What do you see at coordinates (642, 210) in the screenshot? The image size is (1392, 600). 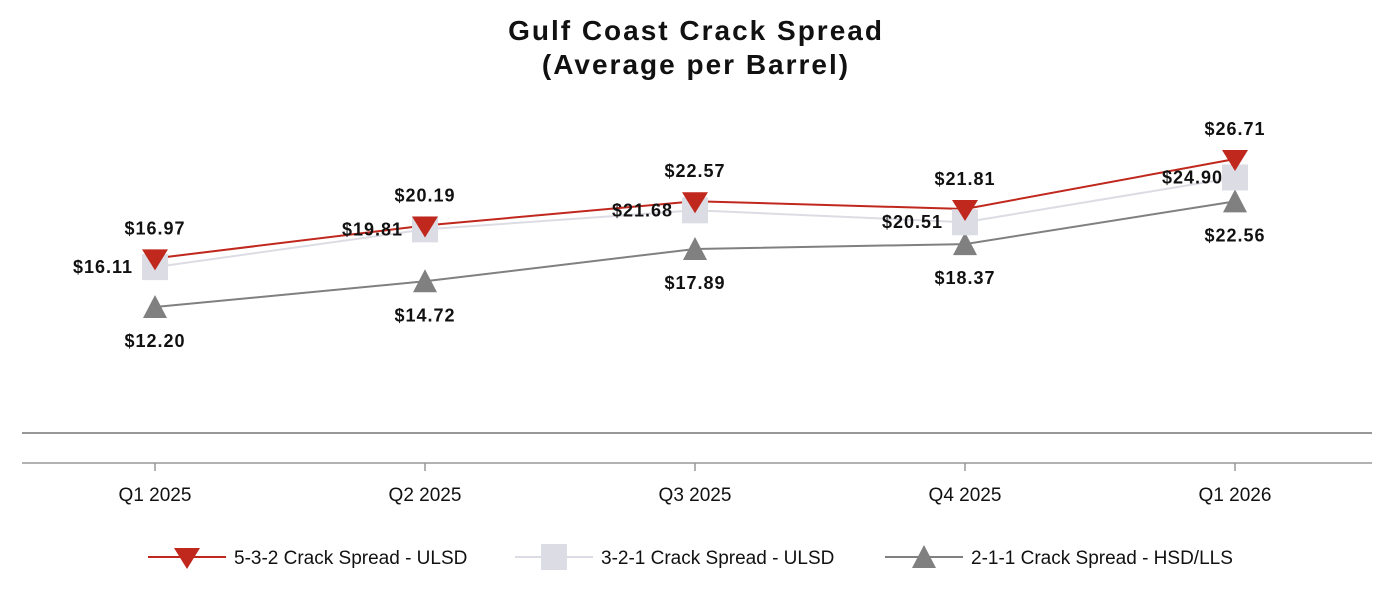 I see `data-label-2: $21.68` at bounding box center [642, 210].